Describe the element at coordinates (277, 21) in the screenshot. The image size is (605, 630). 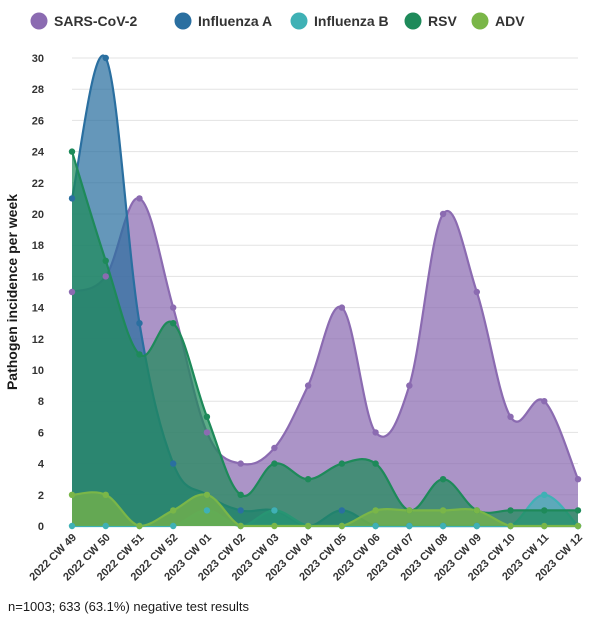
I see `legend: SARS-CoV-2 Influenza A Influenza B RSV ADV` at that location.